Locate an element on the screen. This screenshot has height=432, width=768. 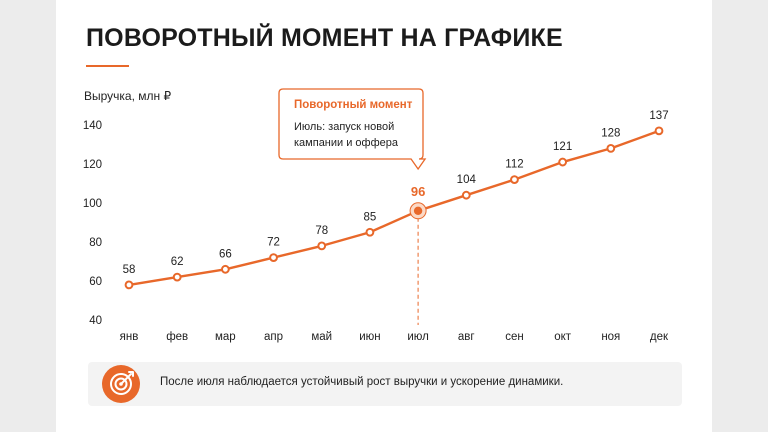
x-tick-label: апр is located at coordinates (273, 337).